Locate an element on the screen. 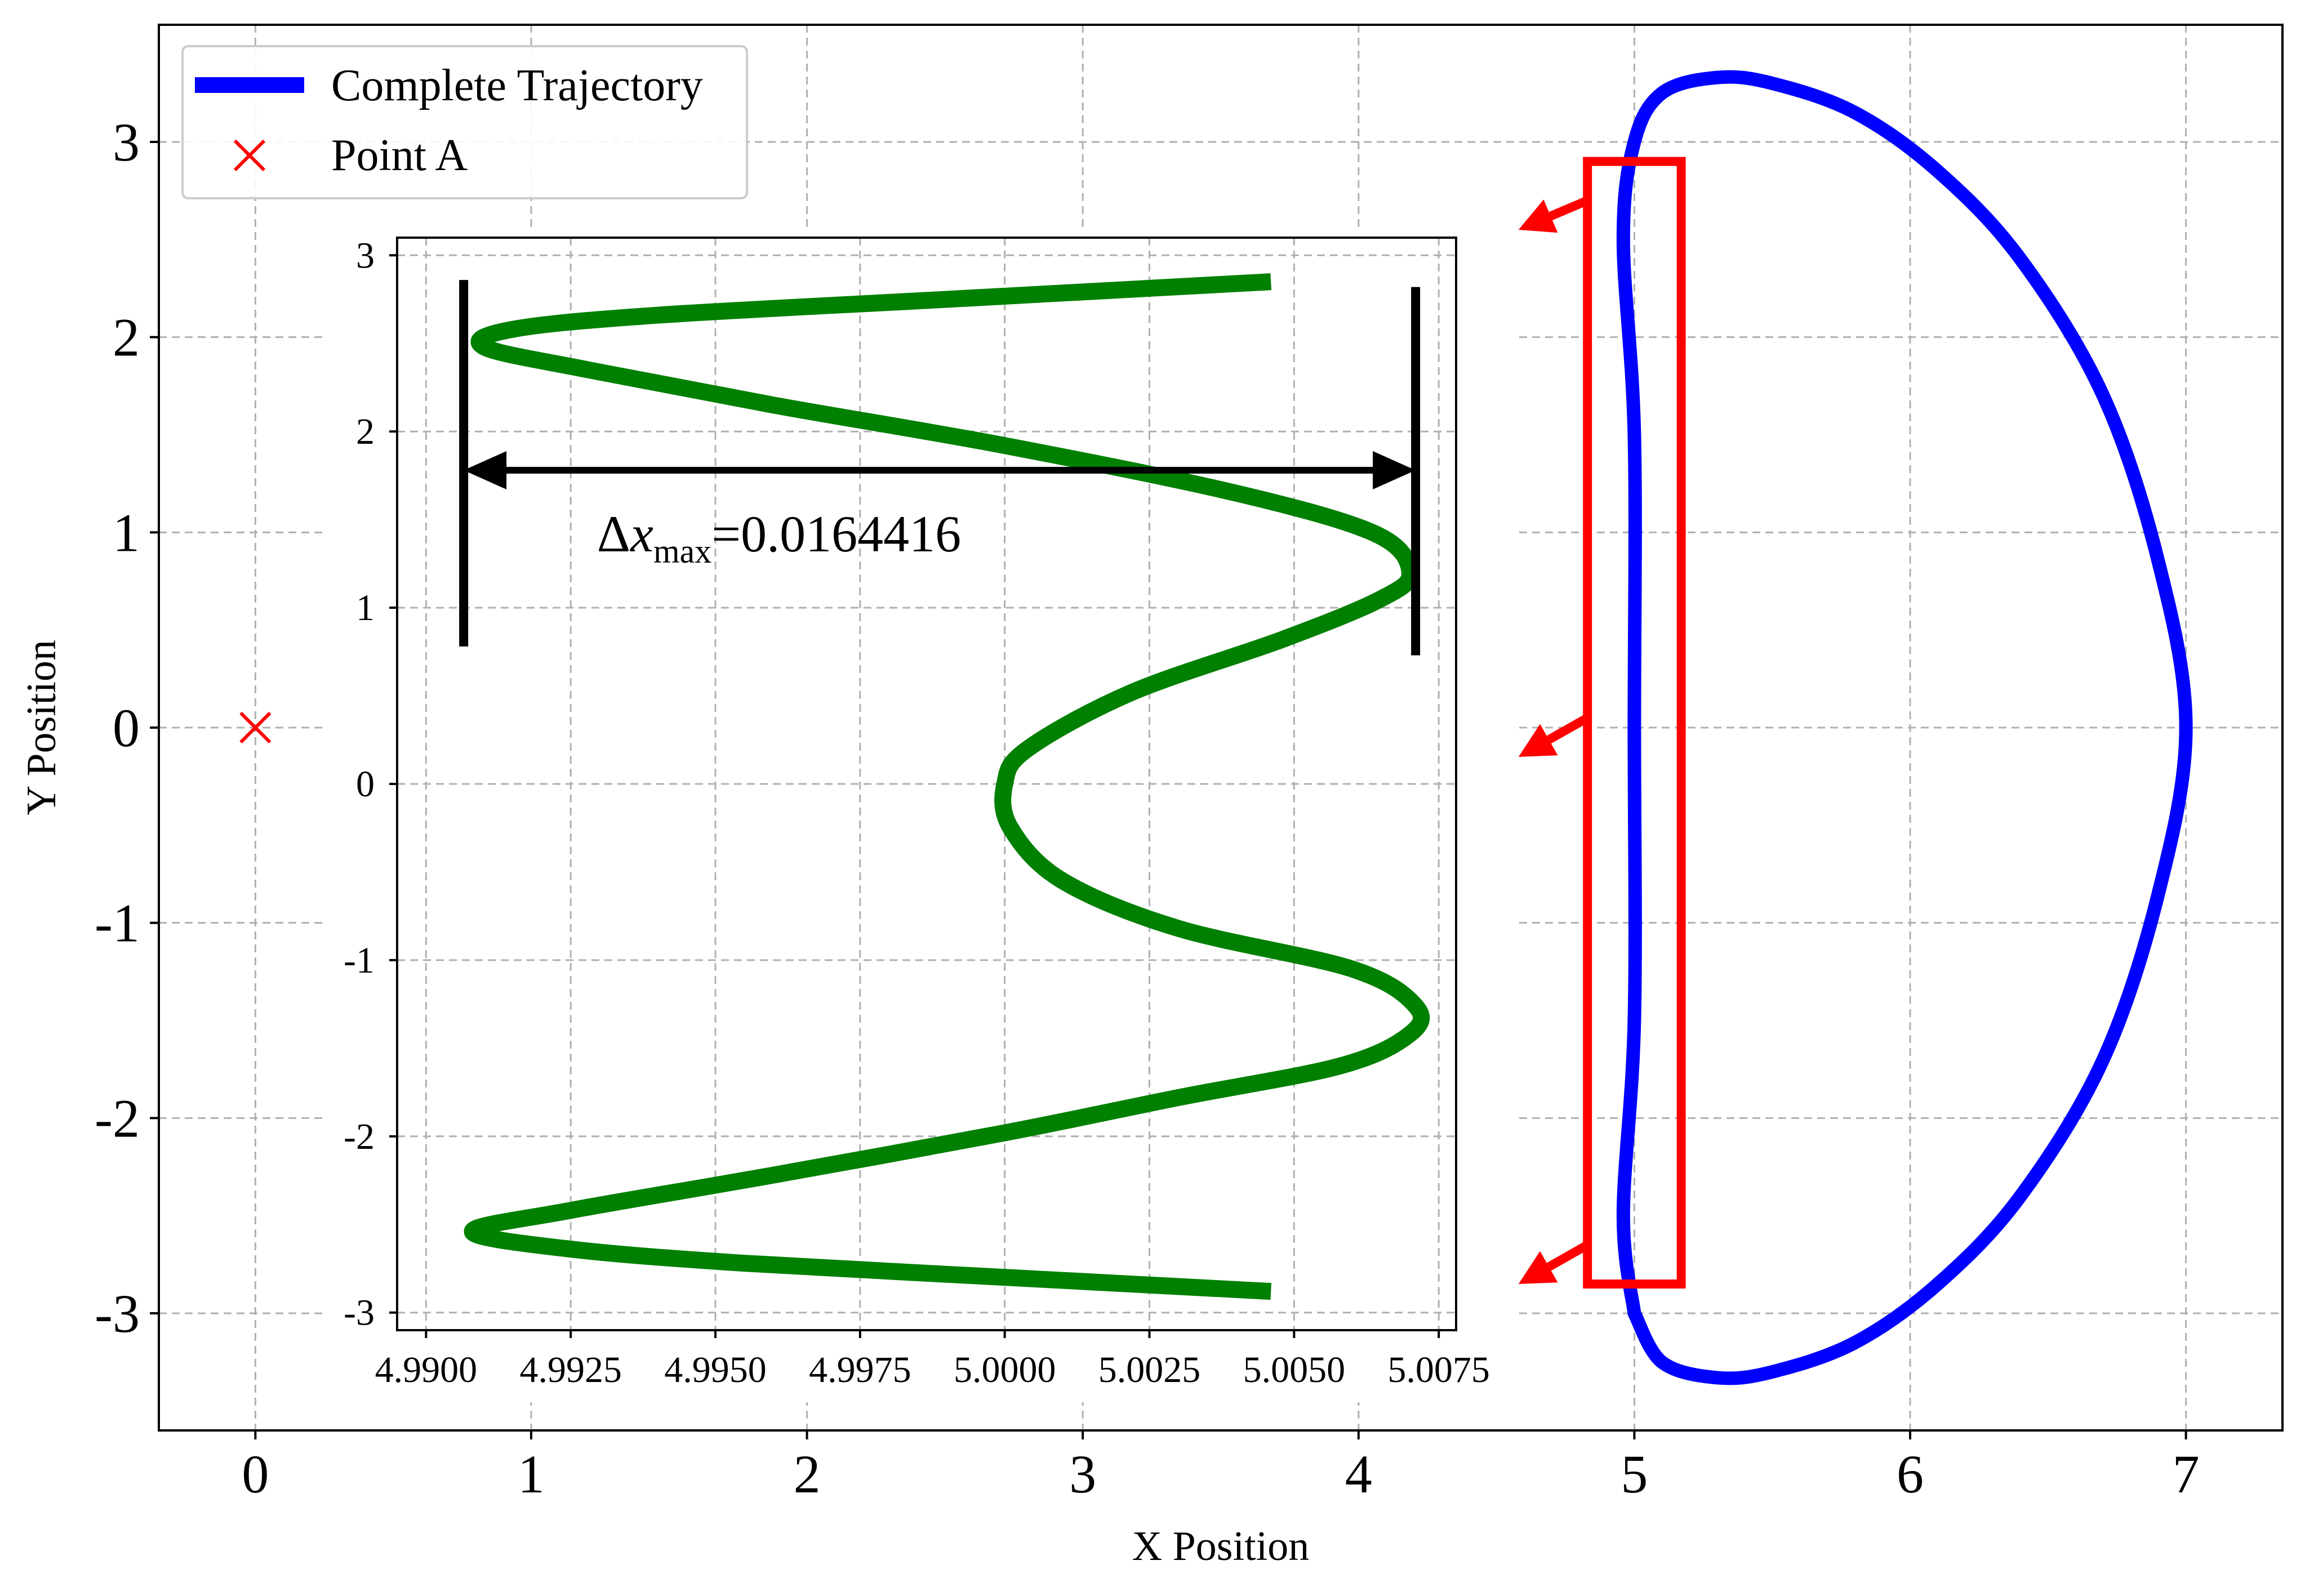 The image size is (2305, 1596). point-a-marker is located at coordinates (256, 727).